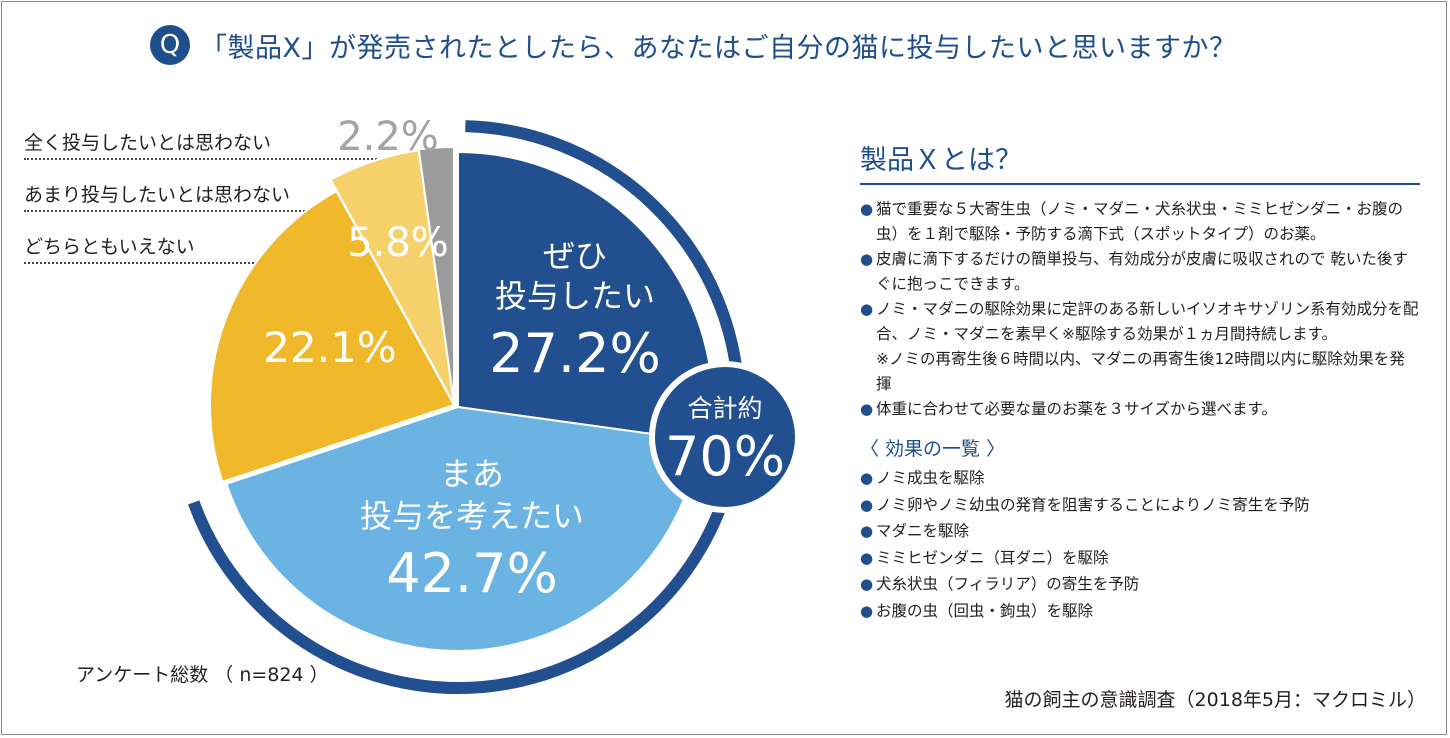 This screenshot has width=1450, height=738. What do you see at coordinates (329, 347) in the screenshot?
I see `slice-value-dochira: 22.1%` at bounding box center [329, 347].